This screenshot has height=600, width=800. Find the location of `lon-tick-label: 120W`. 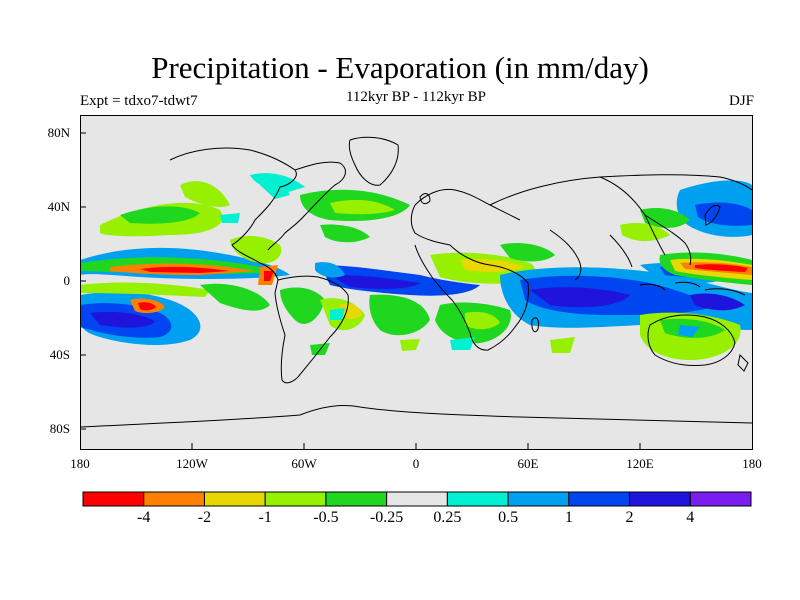

lon-tick-label: 120W is located at coordinates (192, 463).